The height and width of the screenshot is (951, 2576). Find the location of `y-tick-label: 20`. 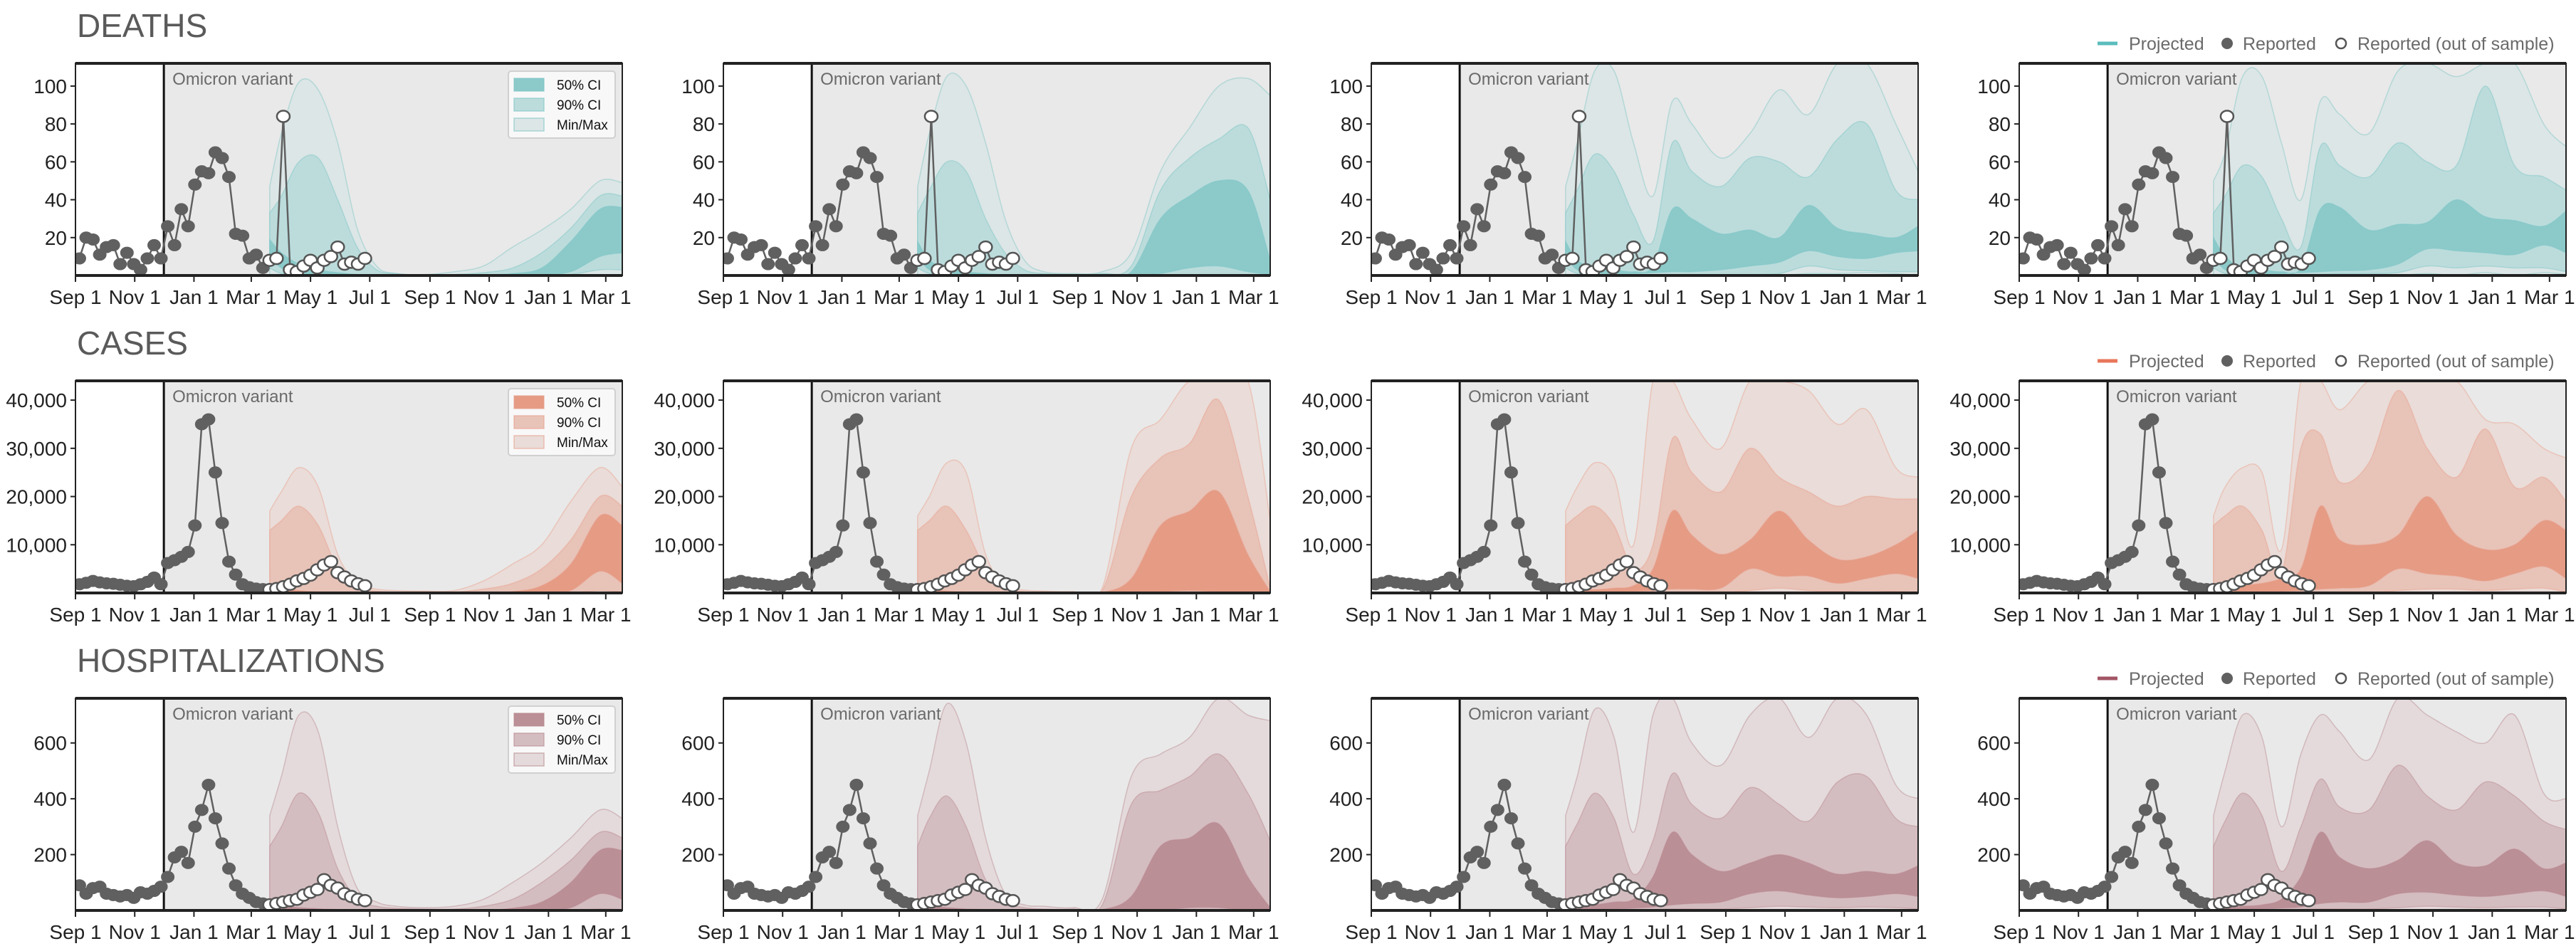

y-tick-label: 20 is located at coordinates (704, 238).